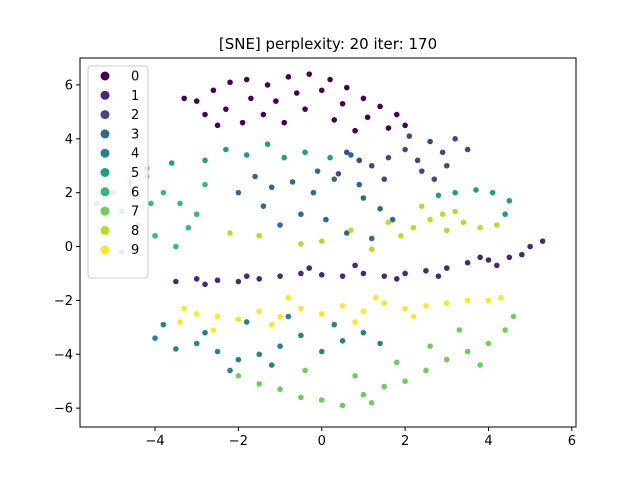 Image resolution: width=640 pixels, height=480 pixels. What do you see at coordinates (405, 441) in the screenshot?
I see `x-tick-label: 2` at bounding box center [405, 441].